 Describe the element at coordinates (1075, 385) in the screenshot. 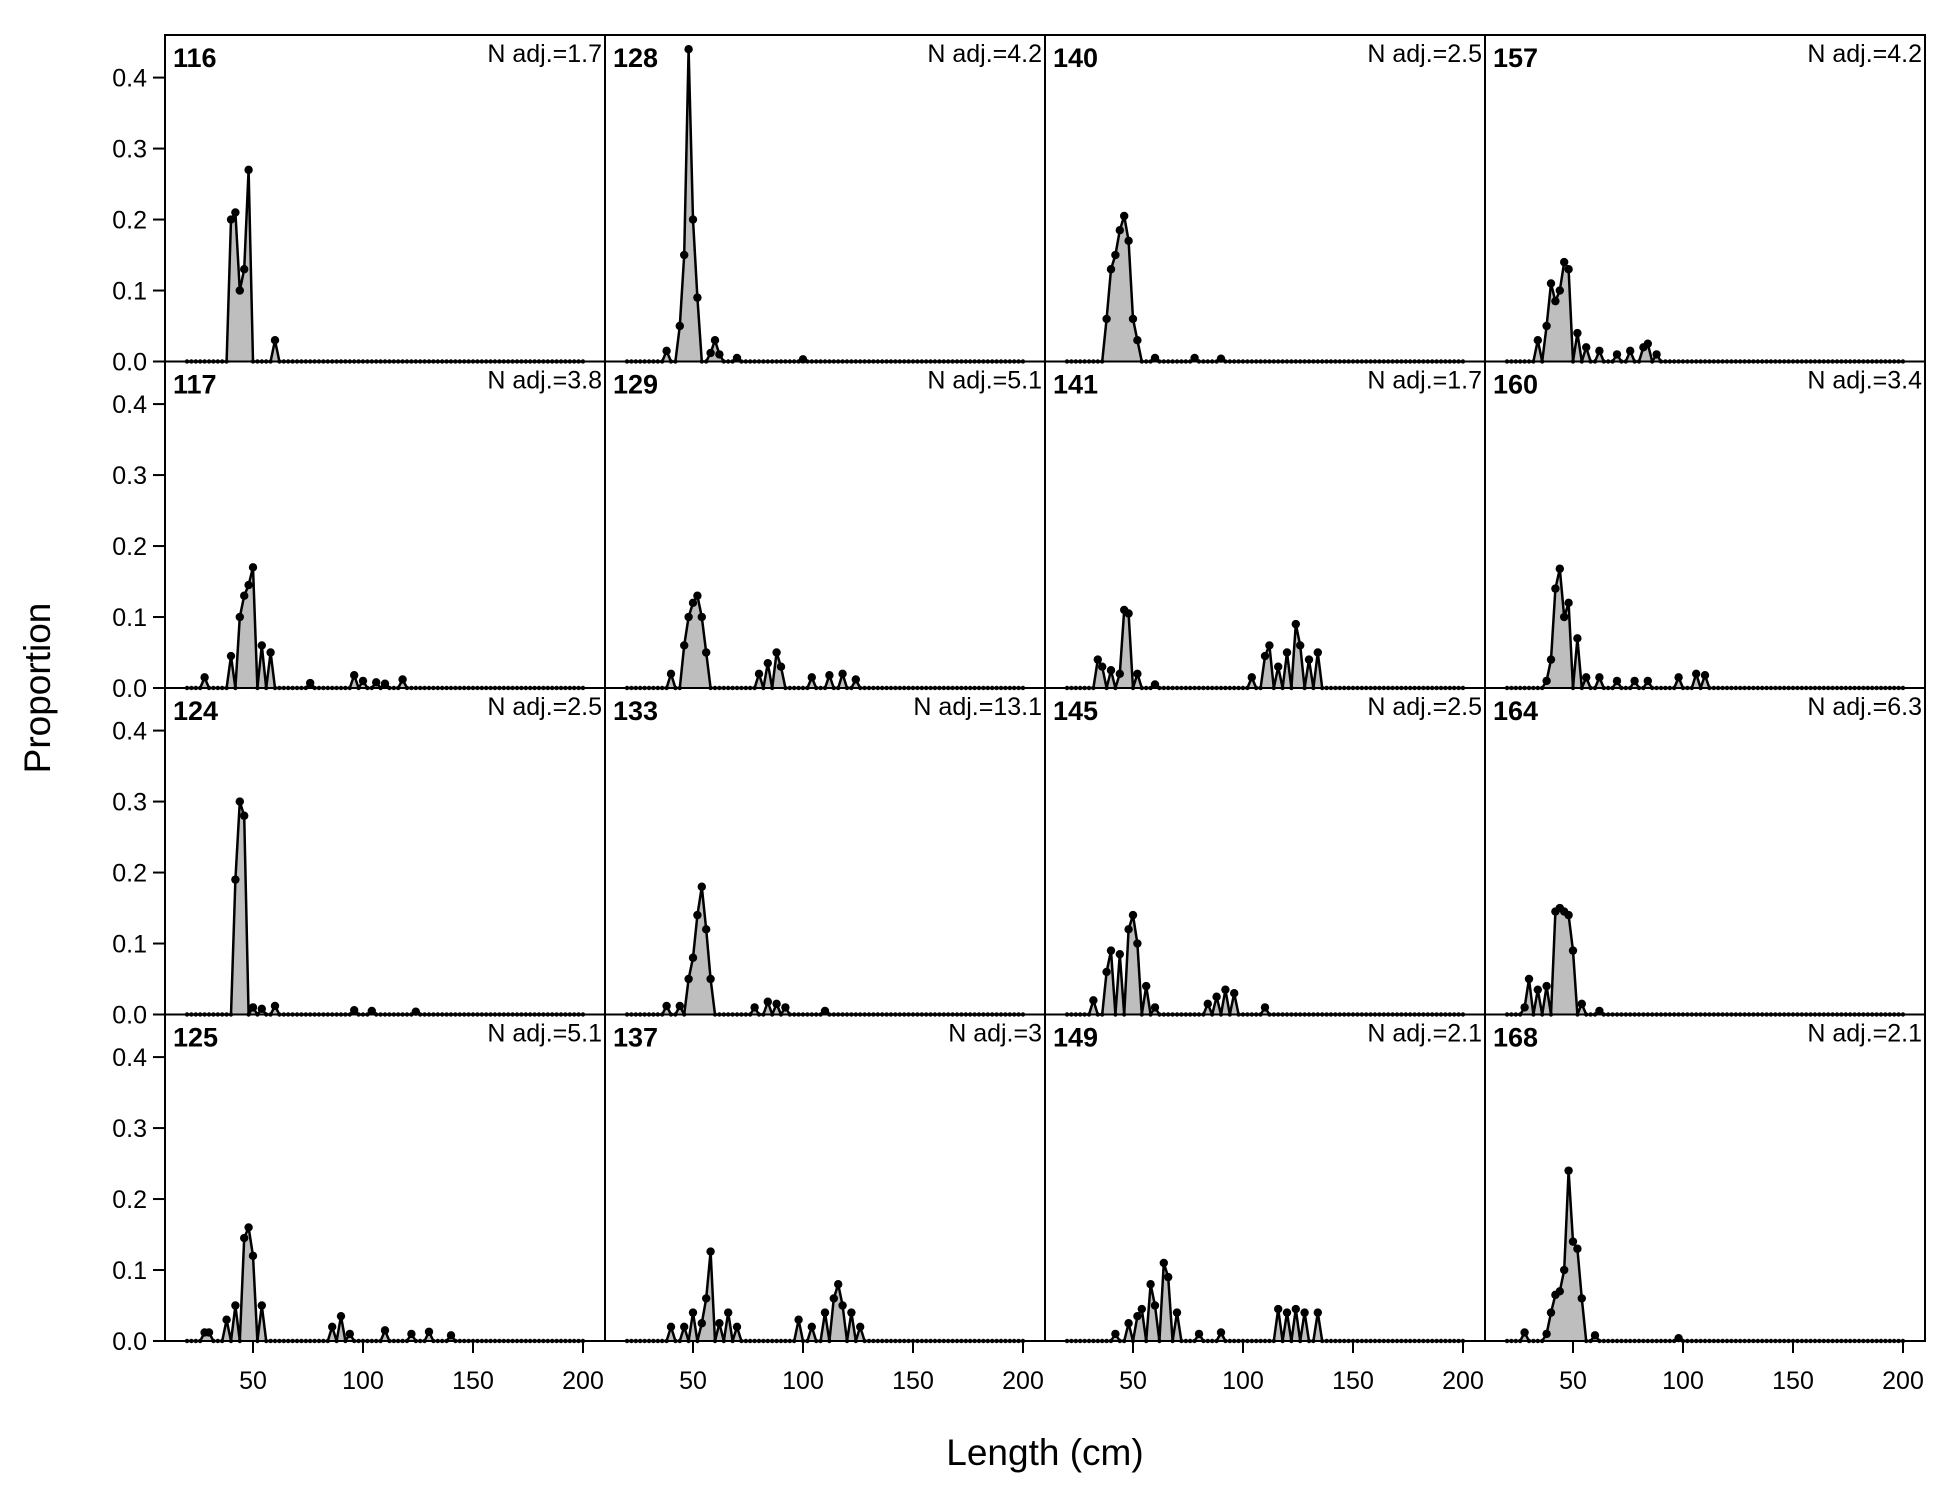

I see `panel-label: 141` at that location.